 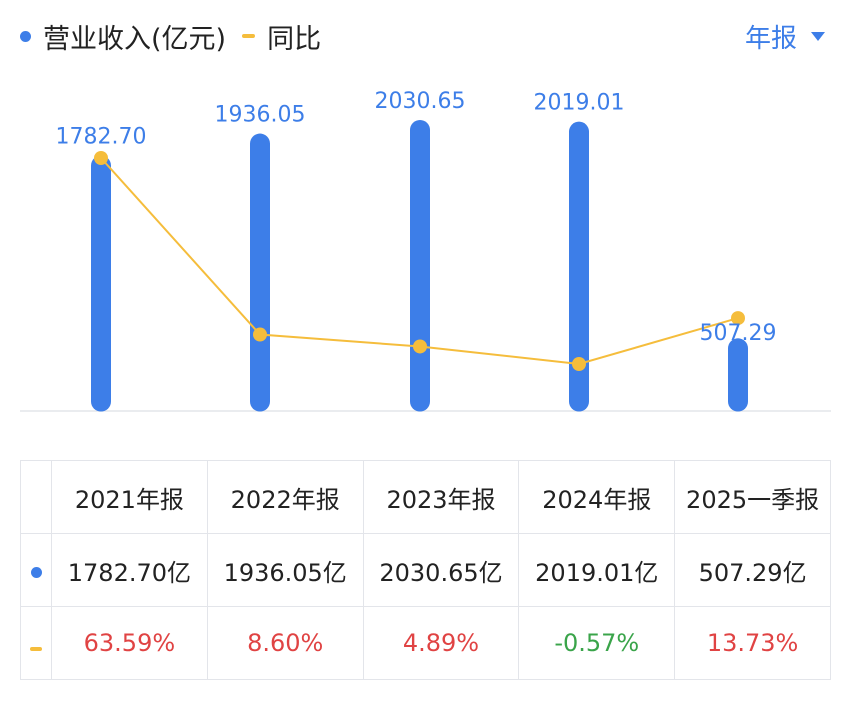 I want to click on revenue-value-label: 1782.70, so click(x=101, y=137).